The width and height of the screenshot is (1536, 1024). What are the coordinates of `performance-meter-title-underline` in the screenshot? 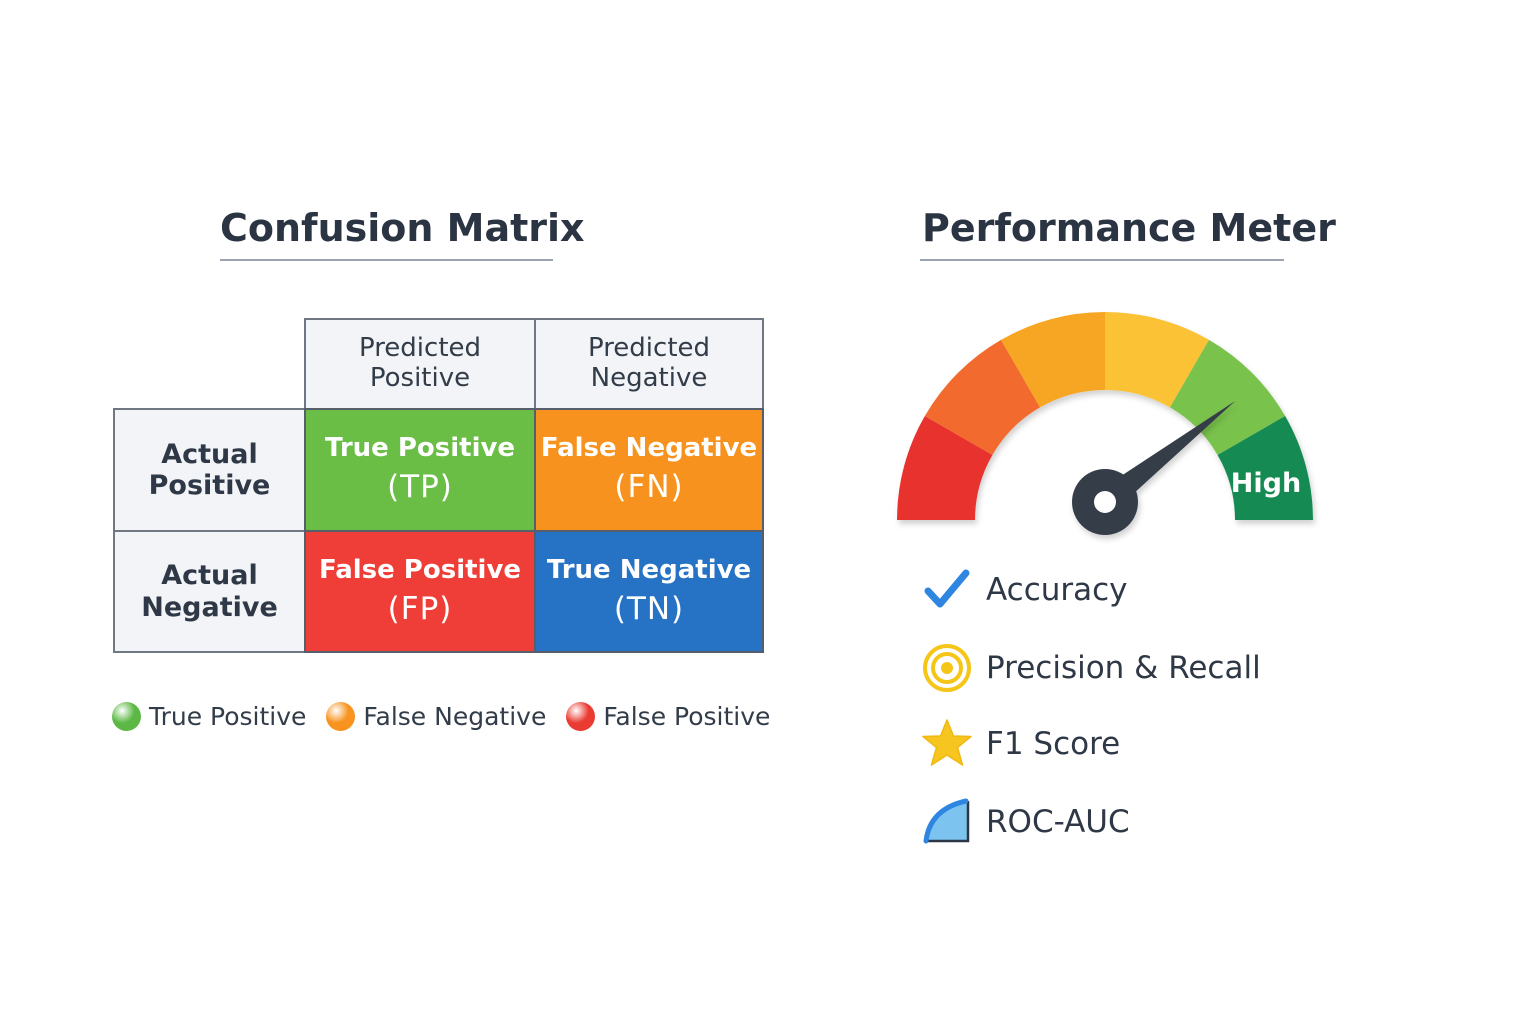 It's located at (1102, 260).